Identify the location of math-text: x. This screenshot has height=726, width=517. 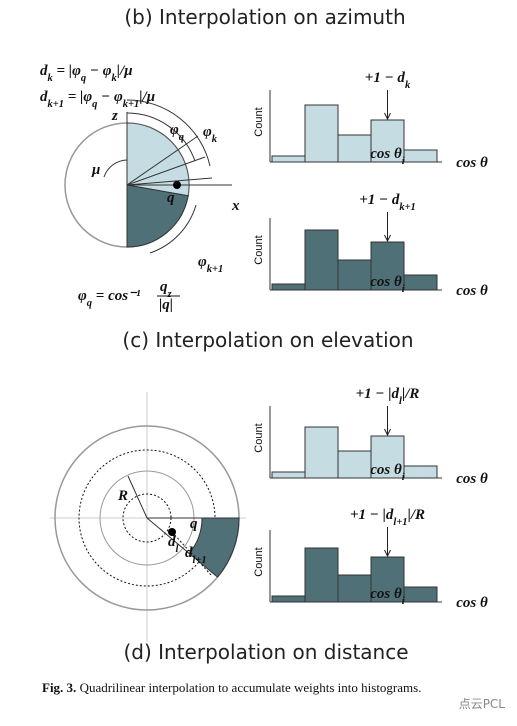
(235, 206).